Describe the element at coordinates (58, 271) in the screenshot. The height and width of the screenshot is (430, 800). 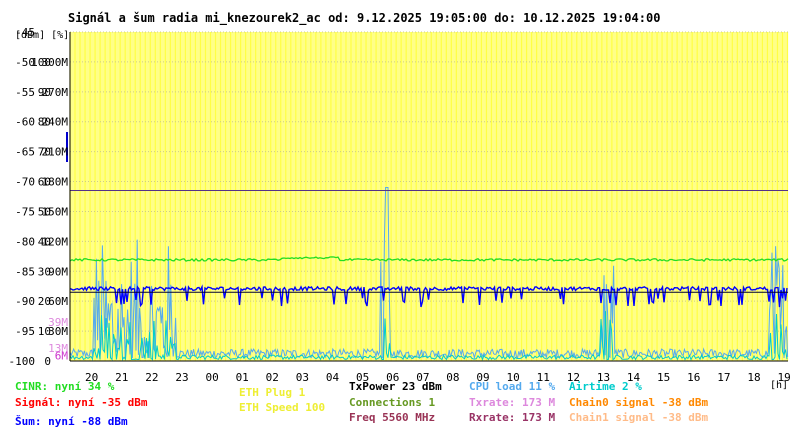
I see `y-tick-rate: 90M` at that location.